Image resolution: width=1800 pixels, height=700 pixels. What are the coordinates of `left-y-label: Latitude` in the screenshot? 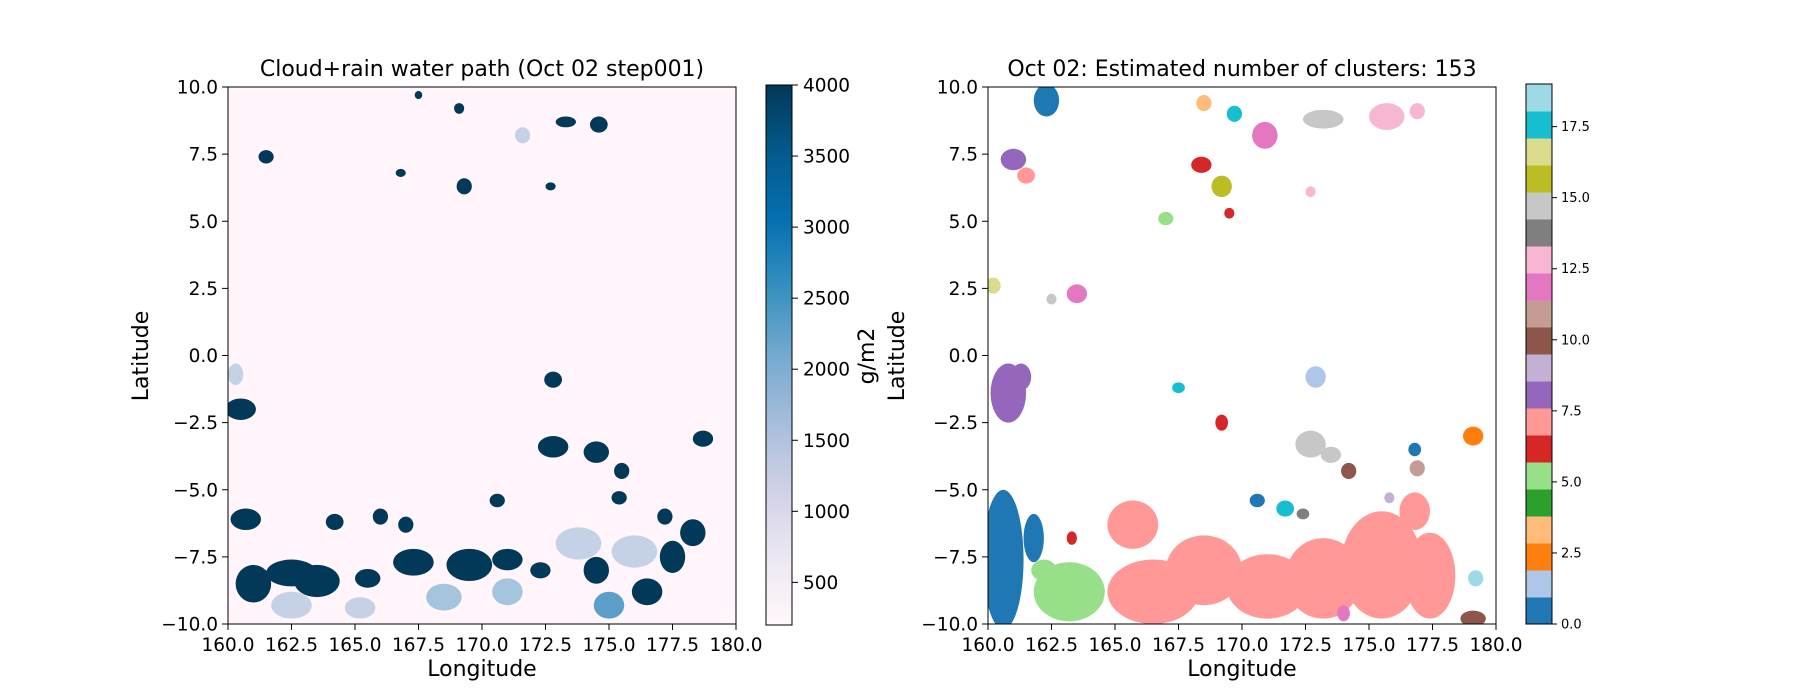 It's located at (141, 356).